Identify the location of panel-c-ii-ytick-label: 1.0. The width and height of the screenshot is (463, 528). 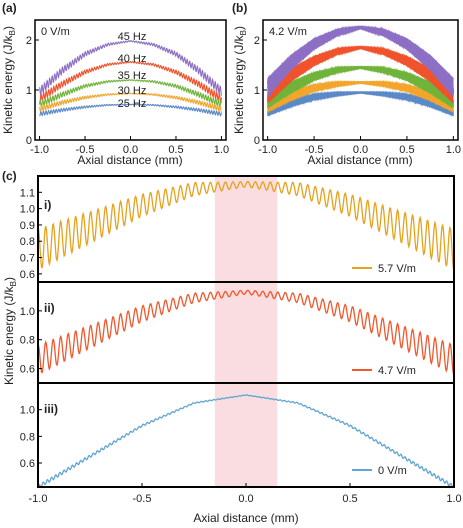
(27, 312).